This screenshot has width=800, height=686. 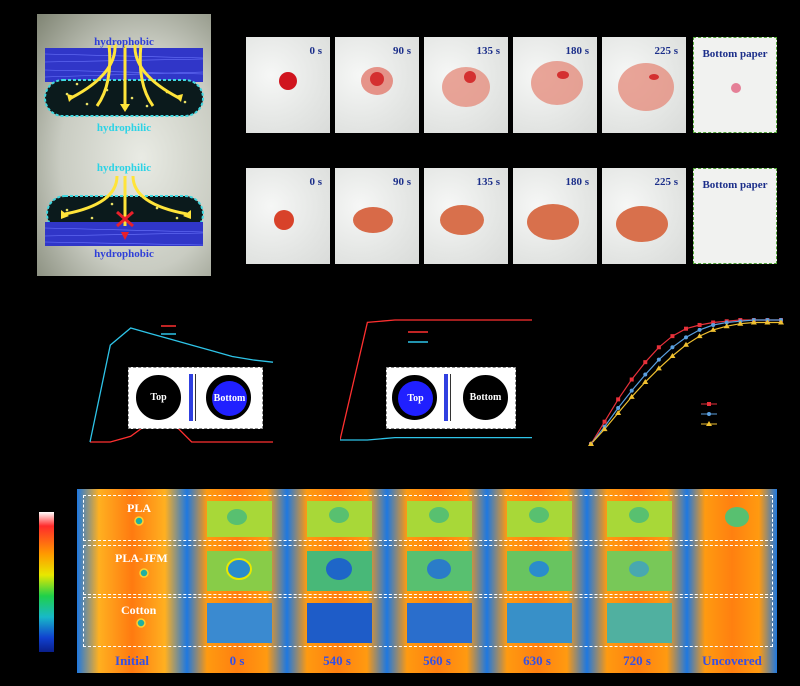 I want to click on bottom-paper-tile: Bottom paper, so click(x=735, y=216).